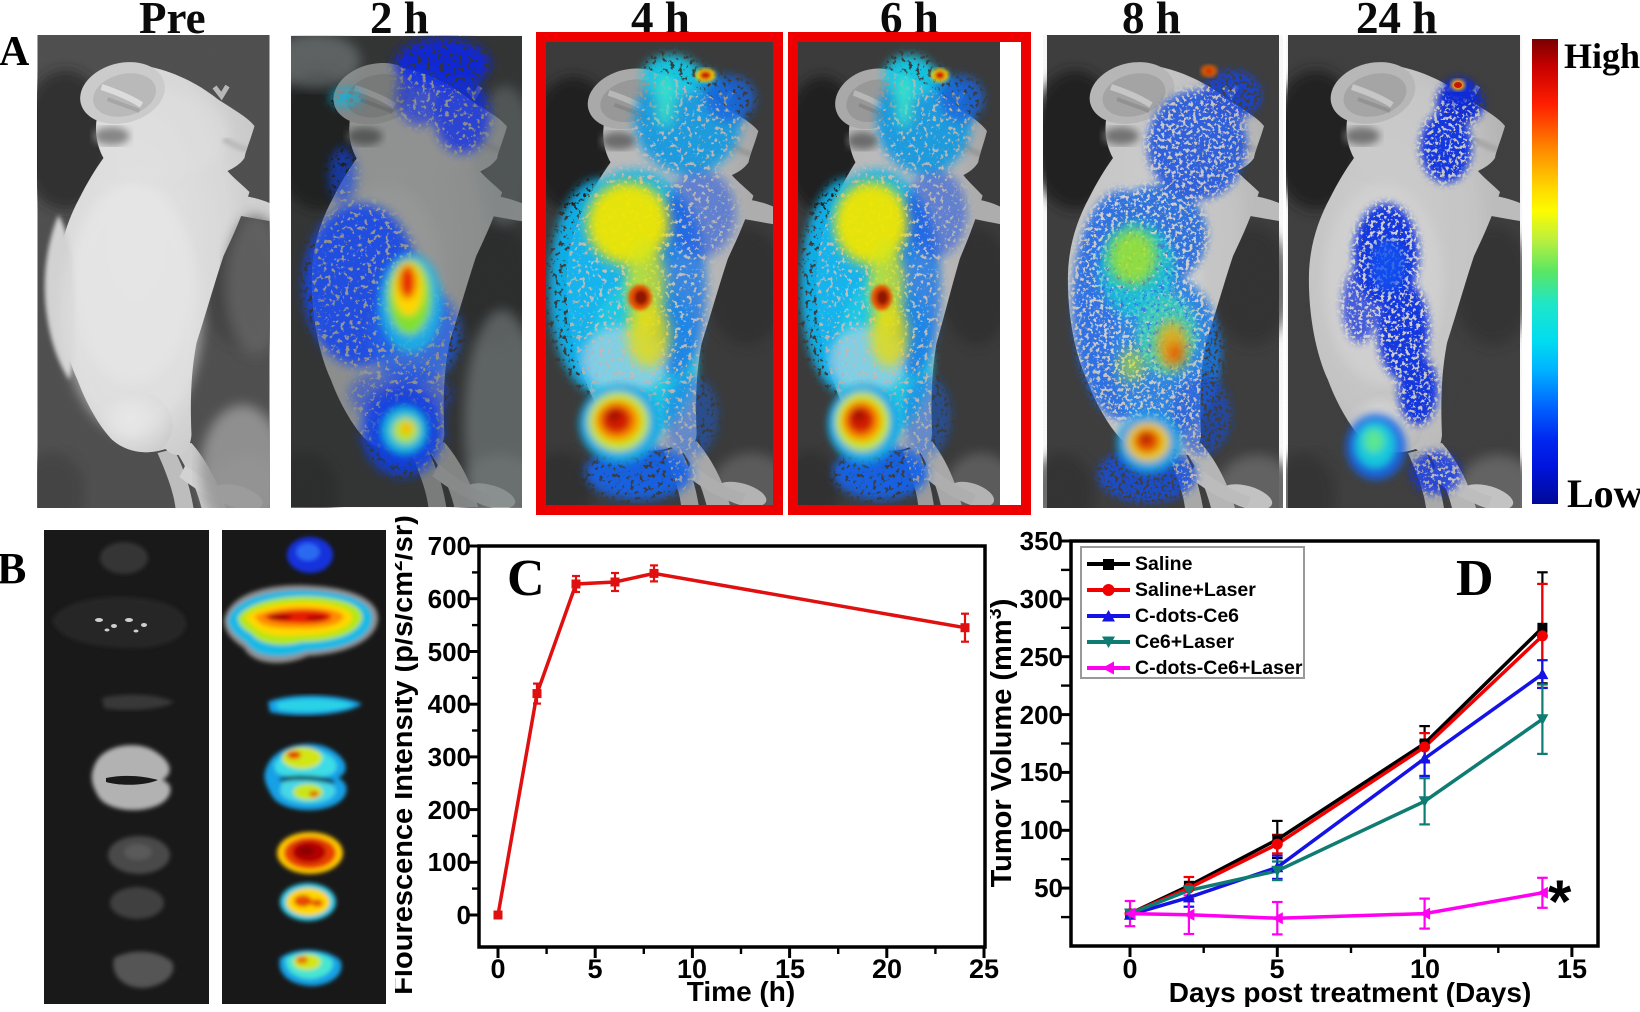 The height and width of the screenshot is (1012, 1640). Describe the element at coordinates (449, 704) in the screenshot. I see `svg-text: 400` at that location.